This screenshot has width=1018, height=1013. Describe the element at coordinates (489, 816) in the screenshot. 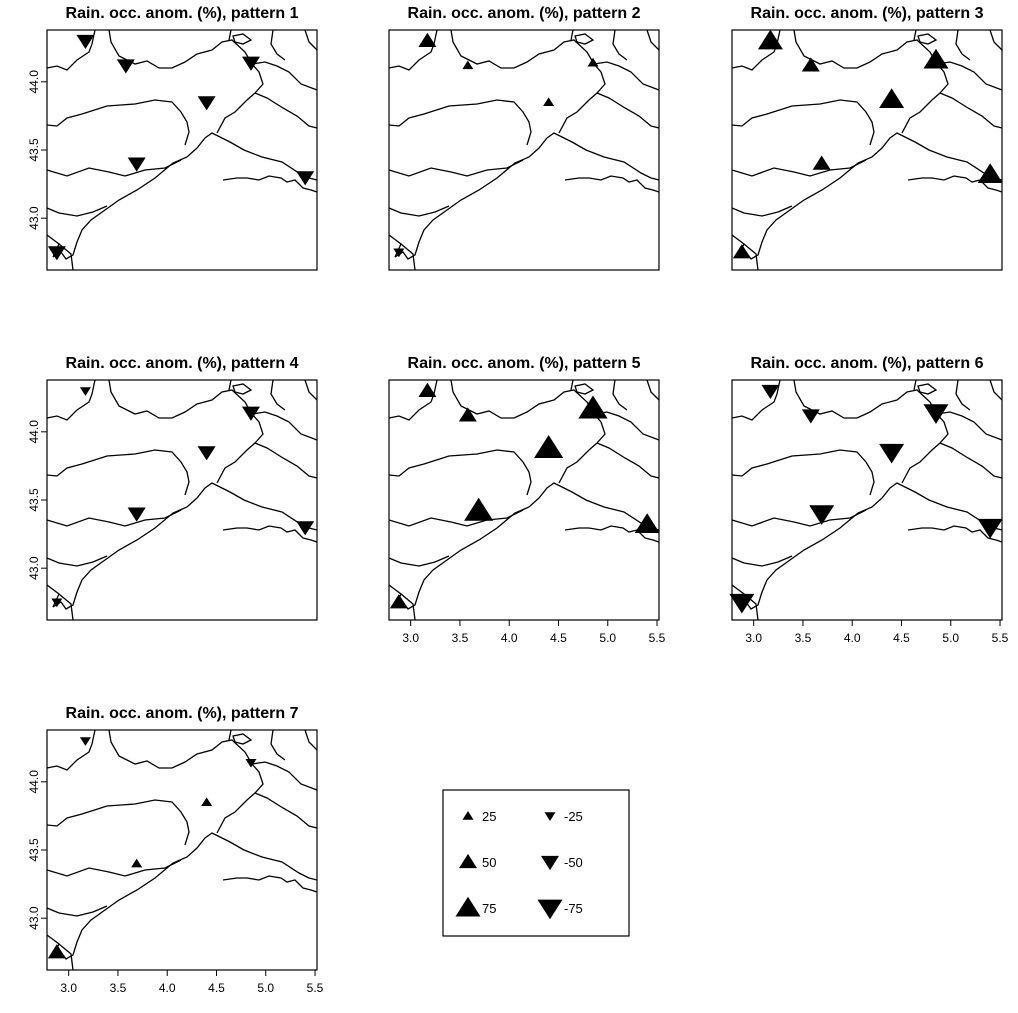

I see `legend-label: 25` at that location.